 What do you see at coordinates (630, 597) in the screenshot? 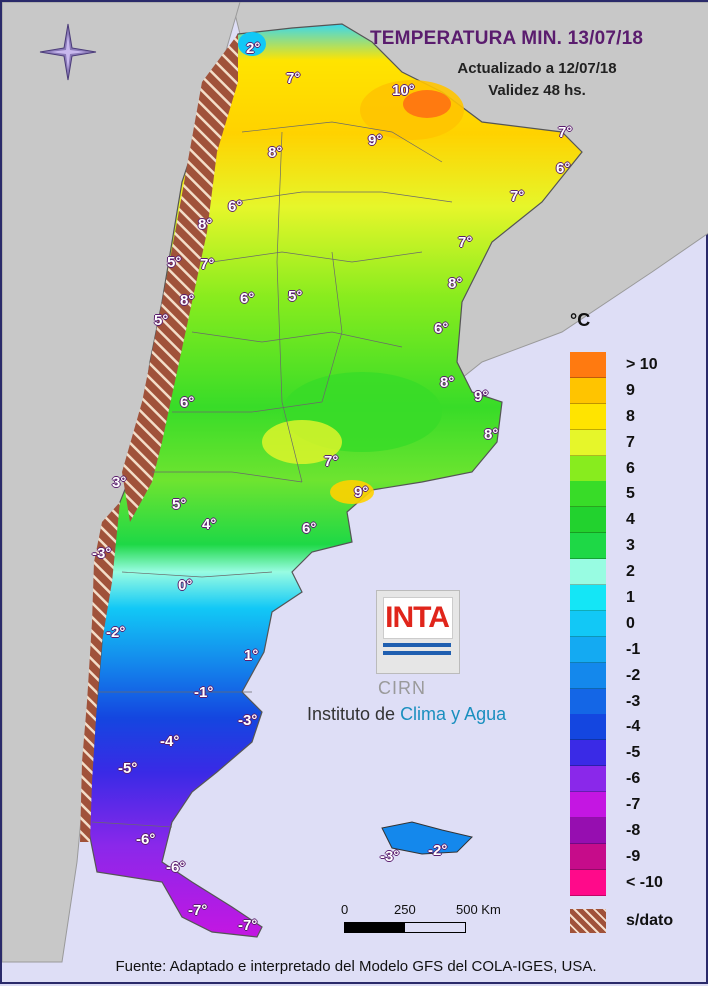
I see `legend-label: 1` at bounding box center [630, 597].